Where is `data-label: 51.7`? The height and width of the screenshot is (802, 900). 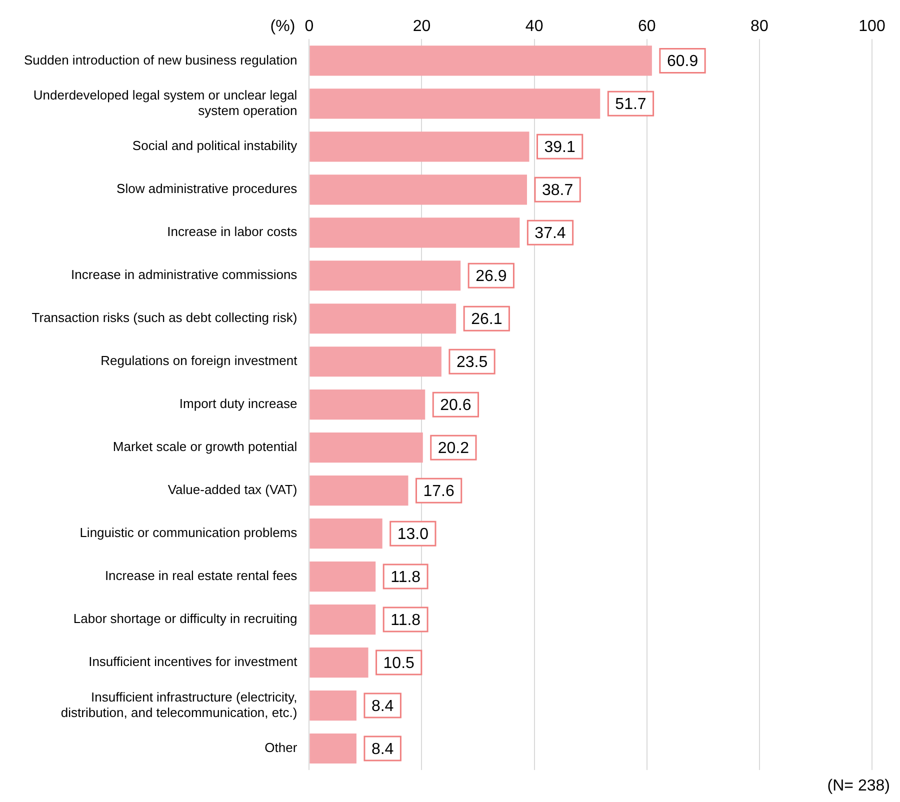 data-label: 51.7 is located at coordinates (630, 105).